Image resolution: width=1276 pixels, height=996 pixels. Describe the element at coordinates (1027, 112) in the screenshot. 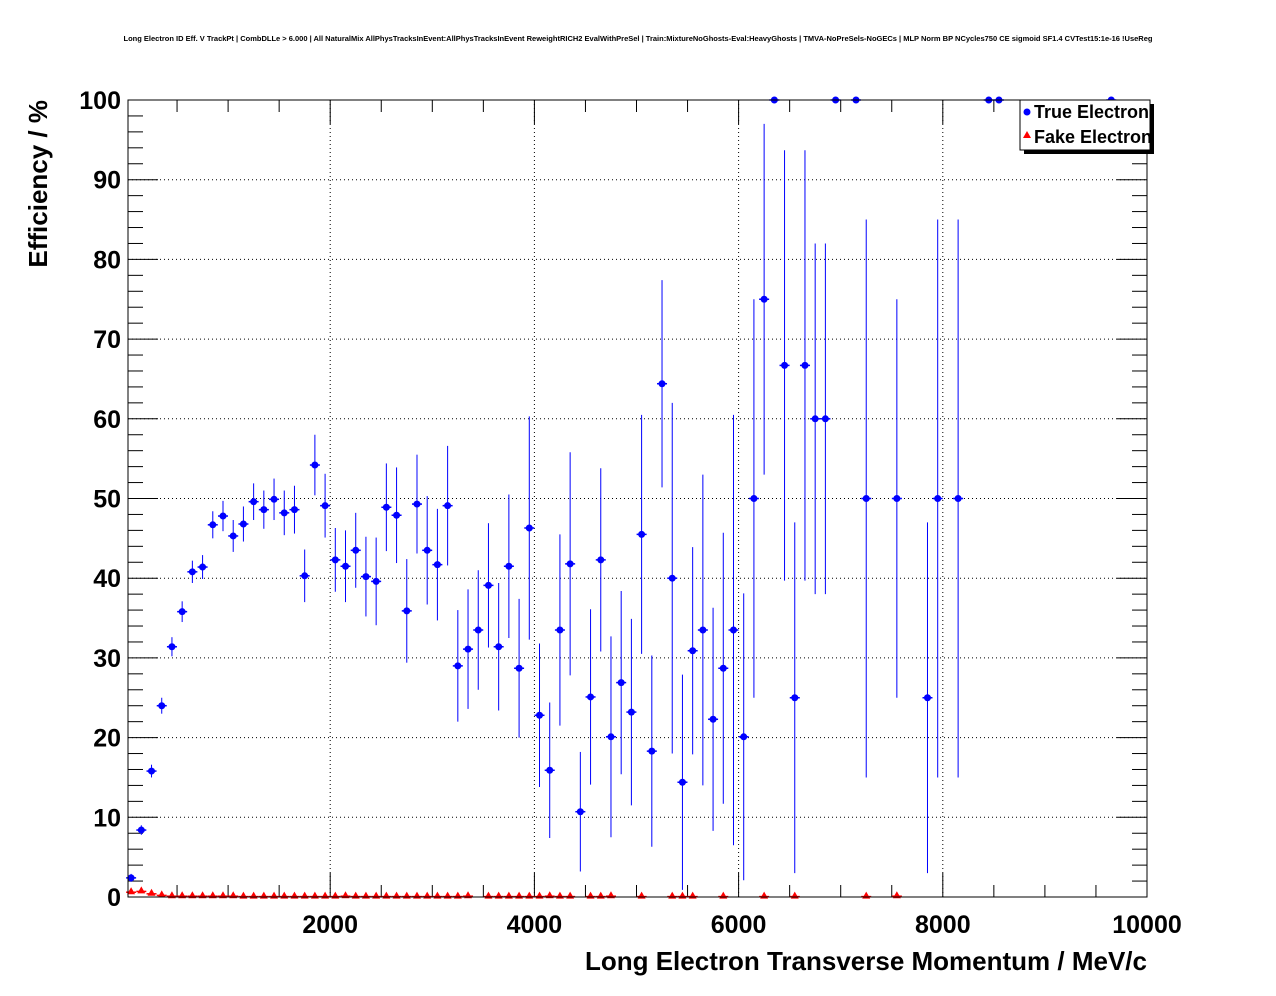

I see `legend-circle-icon` at that location.